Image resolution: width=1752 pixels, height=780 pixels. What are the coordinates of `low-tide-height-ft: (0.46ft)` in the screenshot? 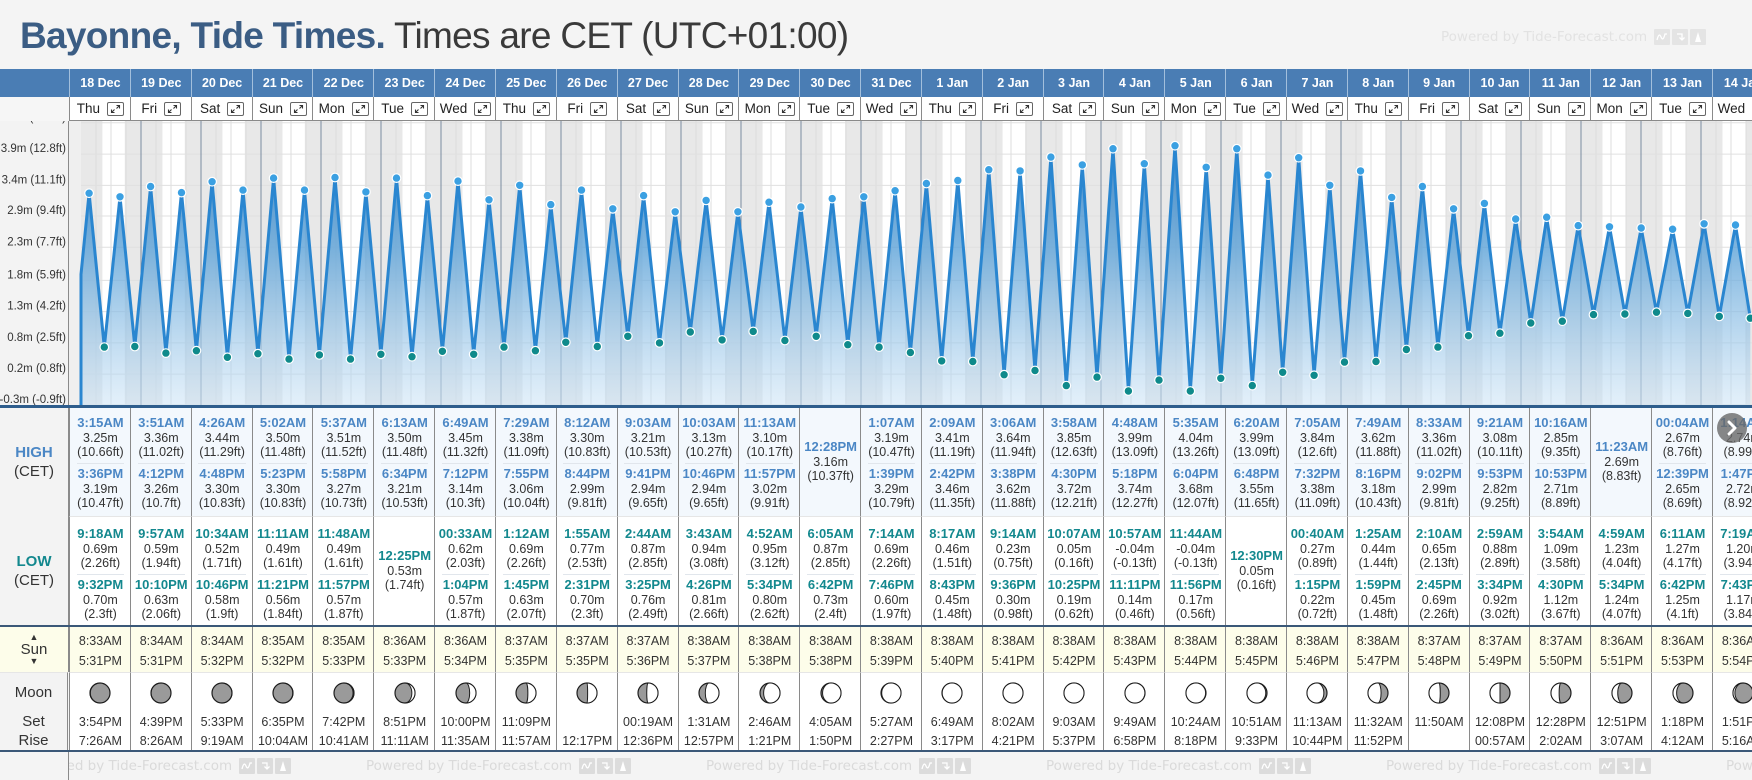 It's located at (1135, 614).